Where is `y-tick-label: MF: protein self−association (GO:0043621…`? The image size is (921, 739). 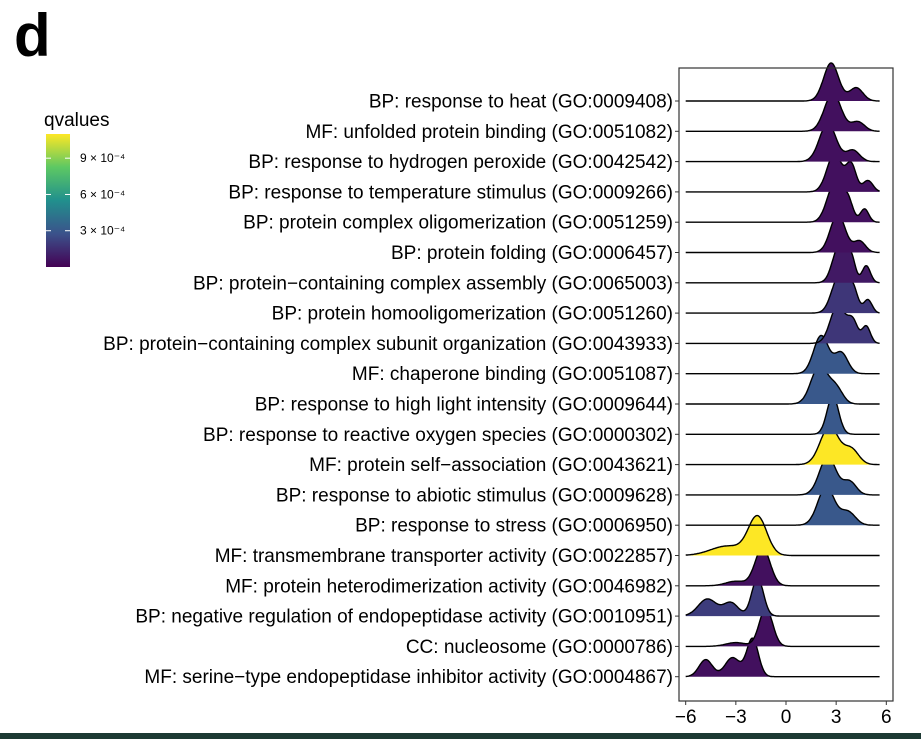
y-tick-label: MF: protein self−association (GO:0043621… is located at coordinates (491, 465).